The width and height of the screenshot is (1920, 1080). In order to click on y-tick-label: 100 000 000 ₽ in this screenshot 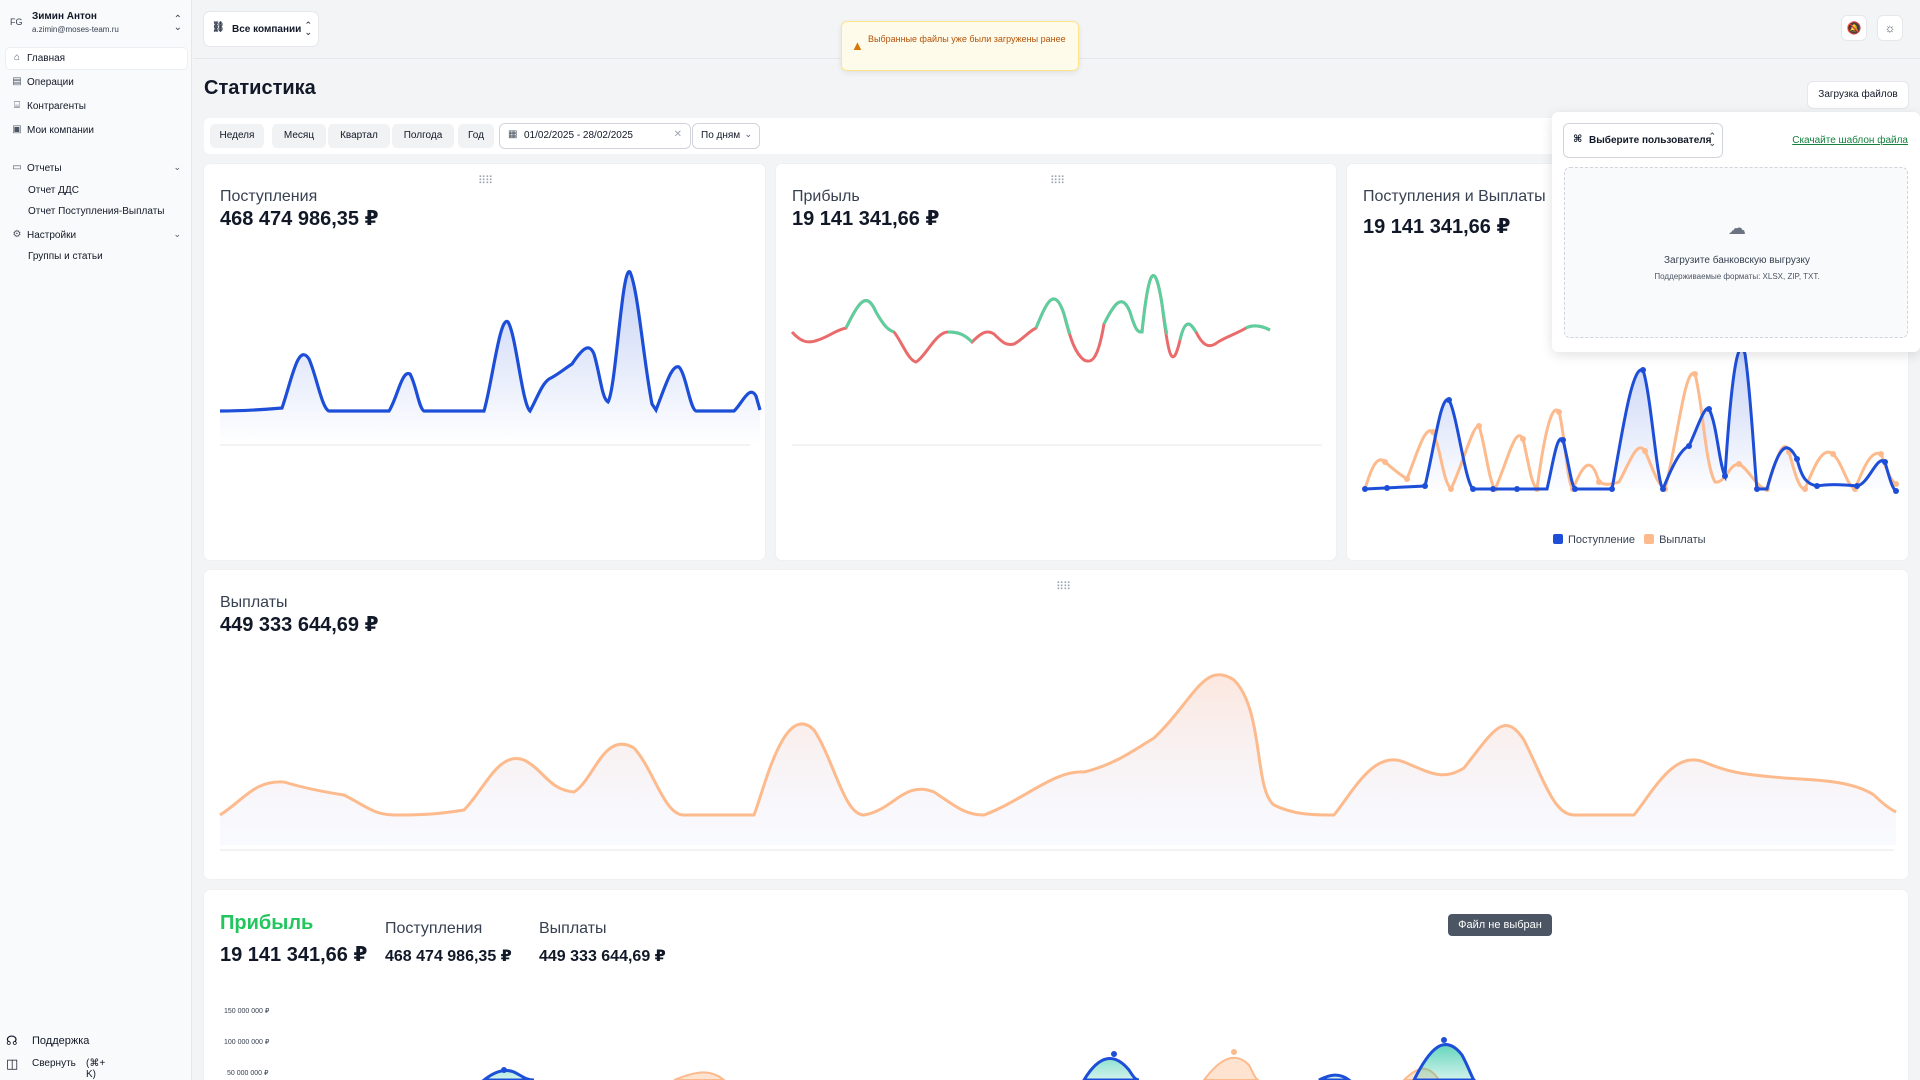, I will do `click(247, 1042)`.